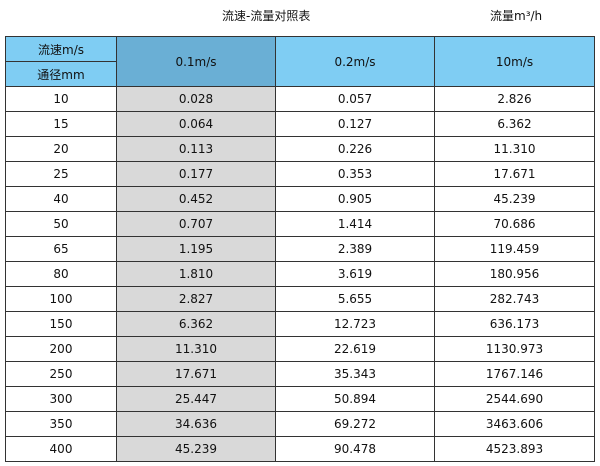 The height and width of the screenshot is (466, 600). Describe the element at coordinates (514, 449) in the screenshot. I see `flow-cell: 4523.893` at that location.